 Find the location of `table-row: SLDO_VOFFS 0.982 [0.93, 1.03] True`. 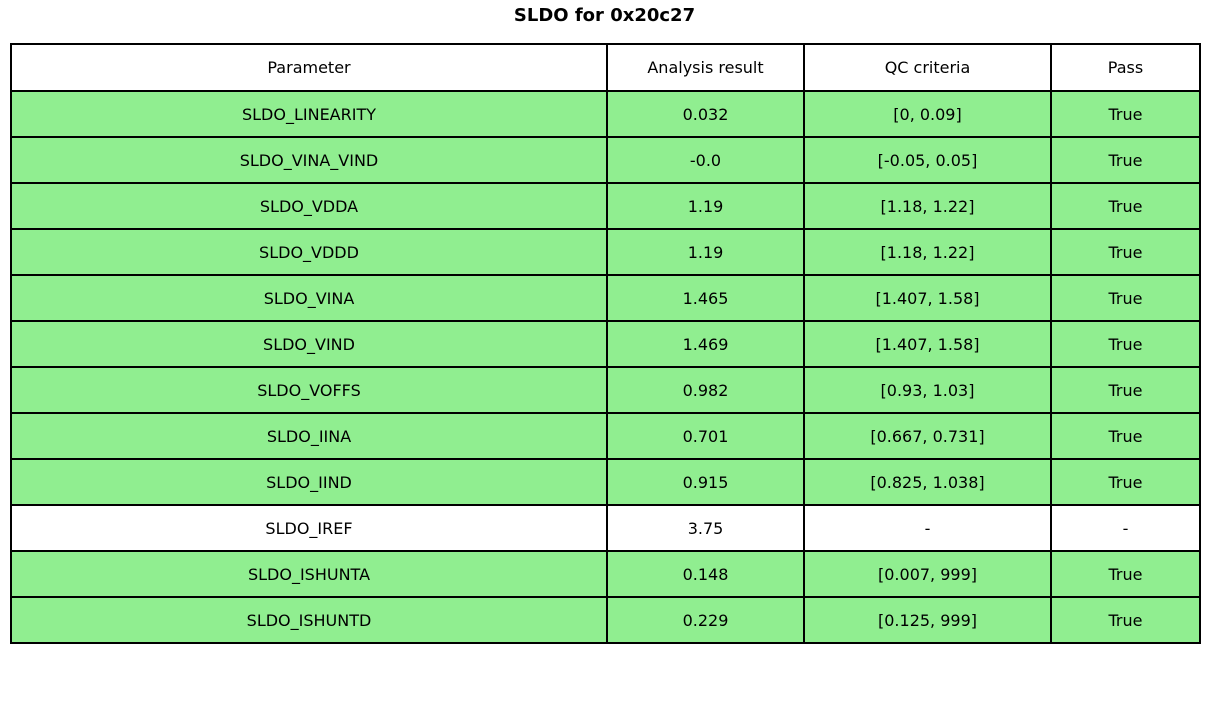

table-row: SLDO_VOFFS 0.982 [0.93, 1.03] True is located at coordinates (605, 390).